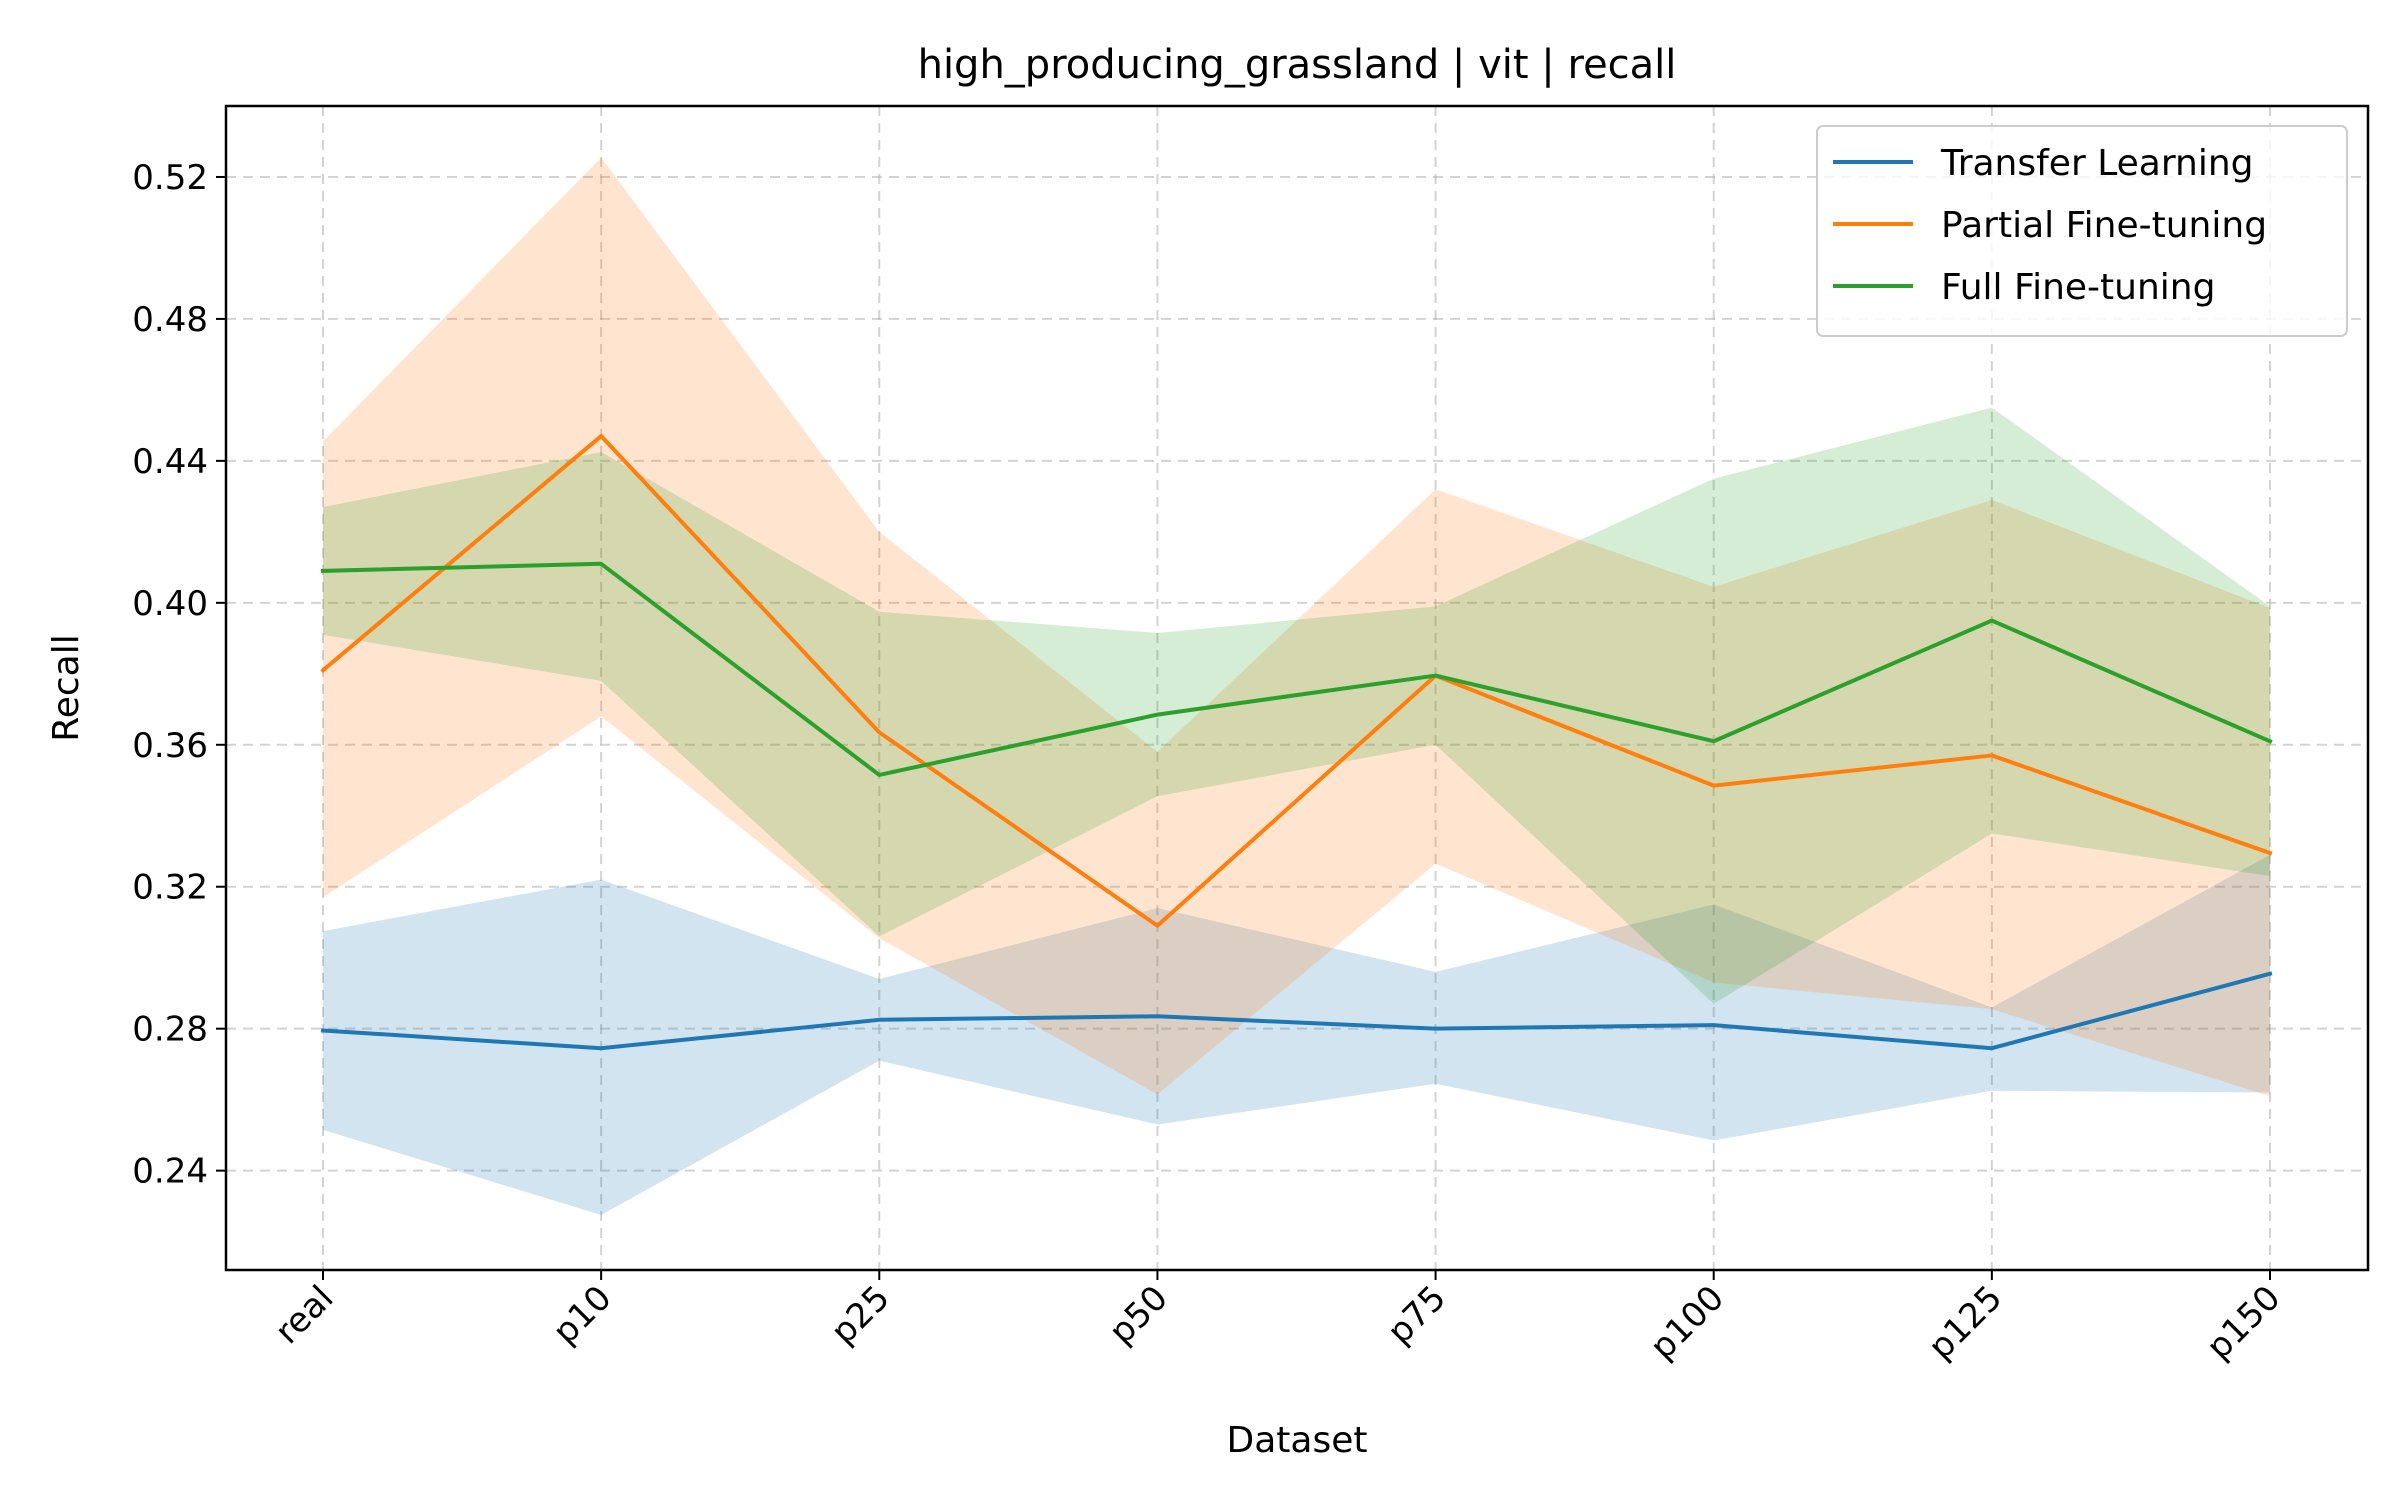 This screenshot has width=2400, height=1500. Describe the element at coordinates (305, 1315) in the screenshot. I see `x-tick-label: real` at that location.